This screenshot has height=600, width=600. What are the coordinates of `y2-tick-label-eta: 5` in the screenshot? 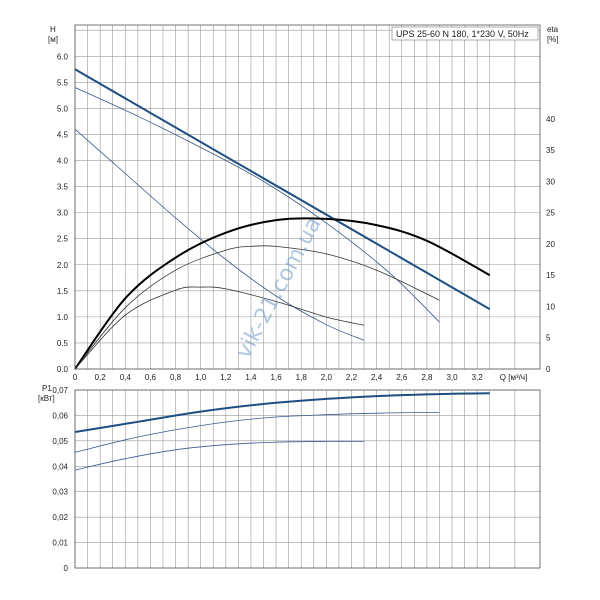 It's located at (548, 338).